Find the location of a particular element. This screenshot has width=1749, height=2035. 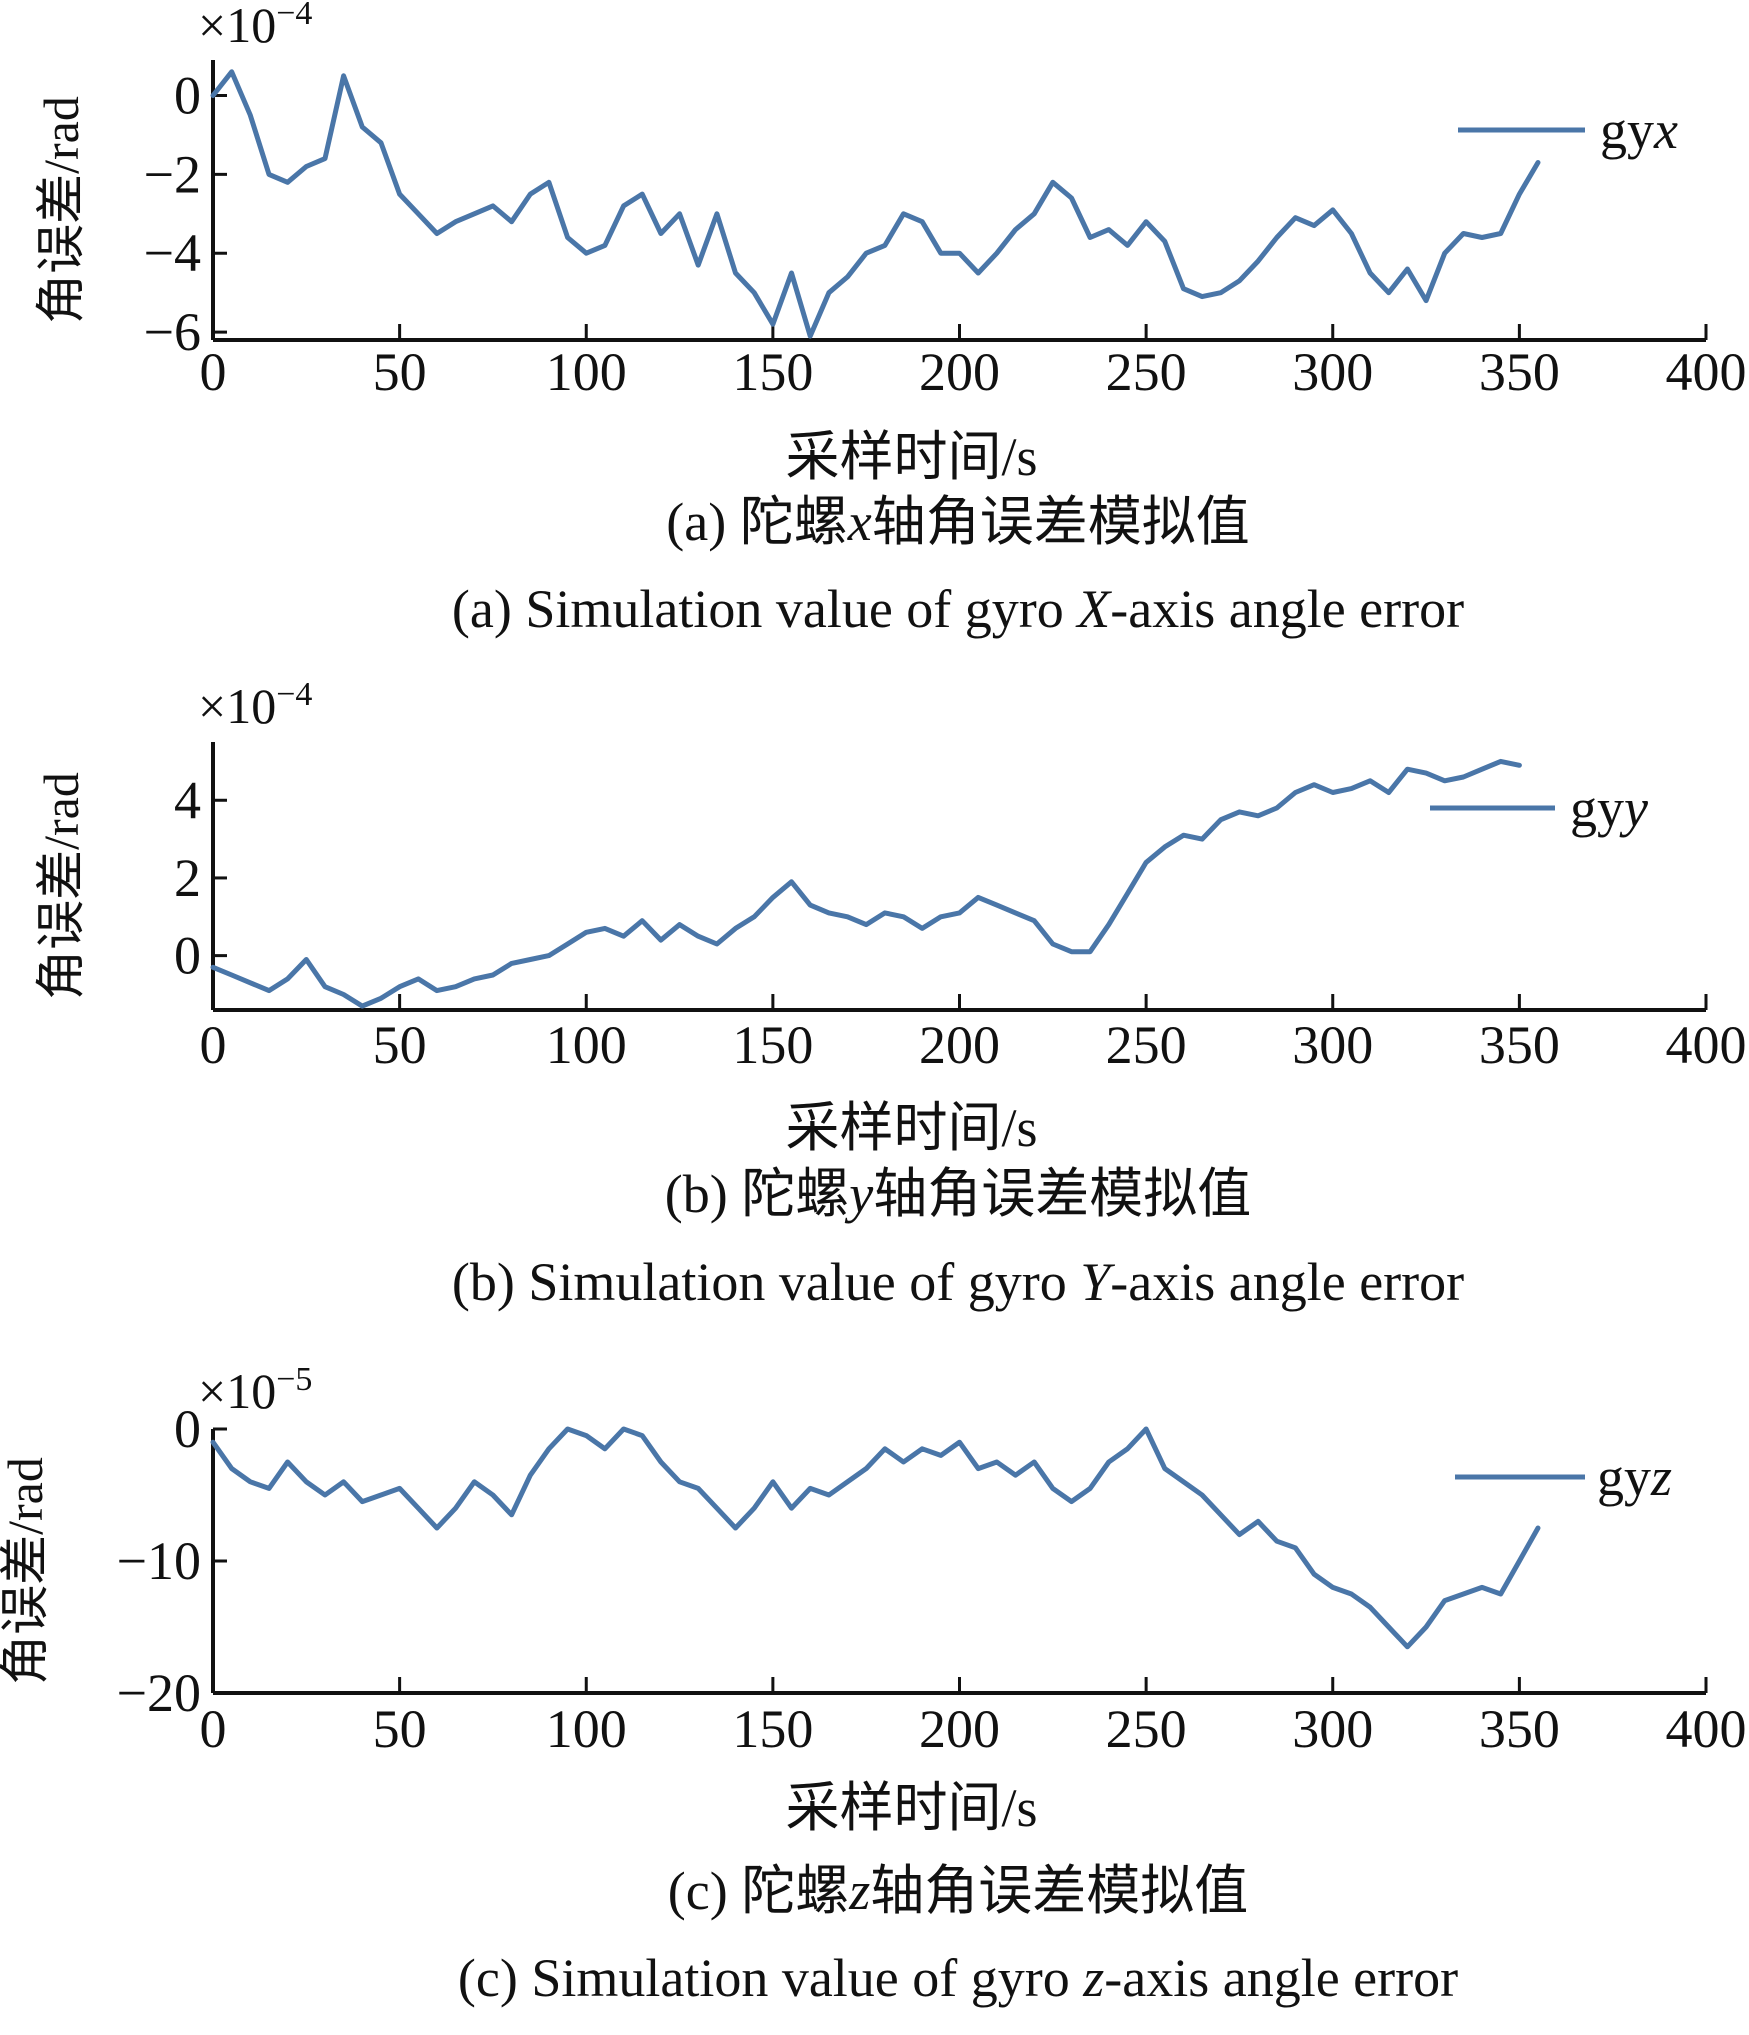

legend-axis: y is located at coordinates (1633, 808).